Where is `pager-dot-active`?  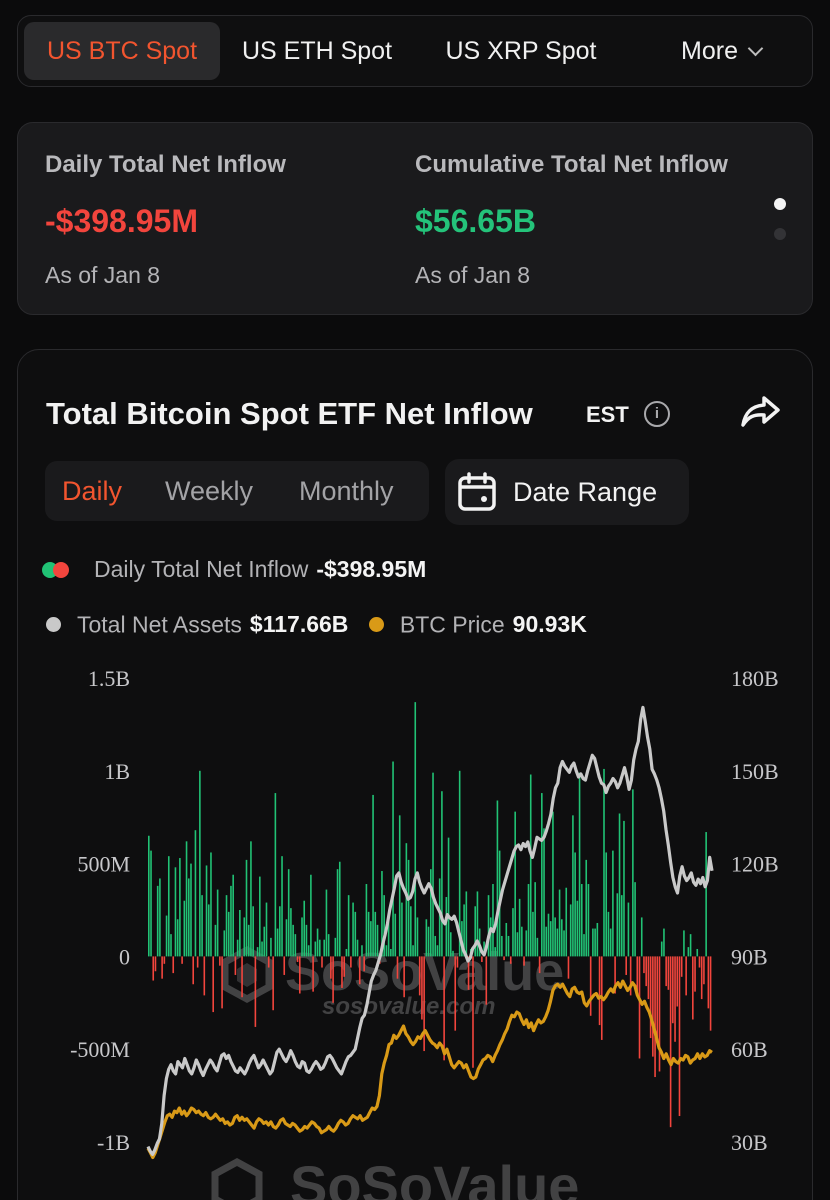
pager-dot-active is located at coordinates (780, 204).